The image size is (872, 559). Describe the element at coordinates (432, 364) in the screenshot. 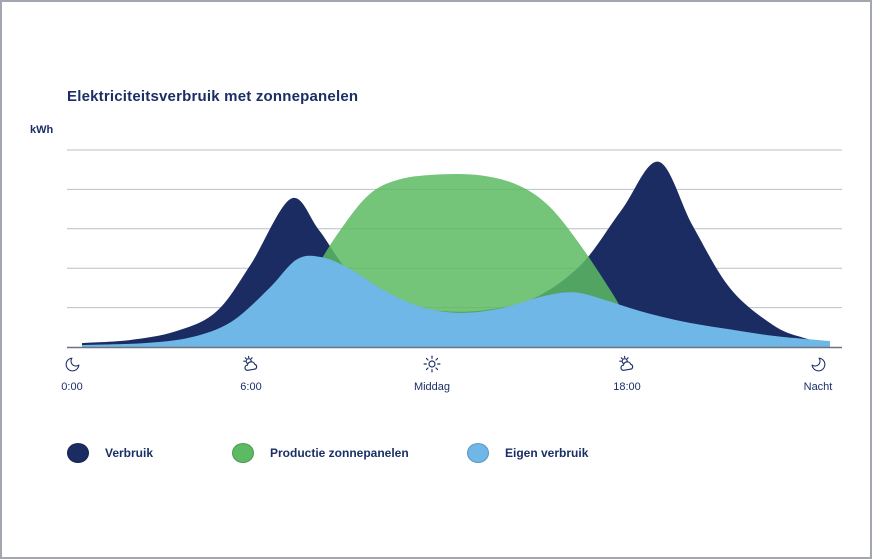

I see `sun-icon` at that location.